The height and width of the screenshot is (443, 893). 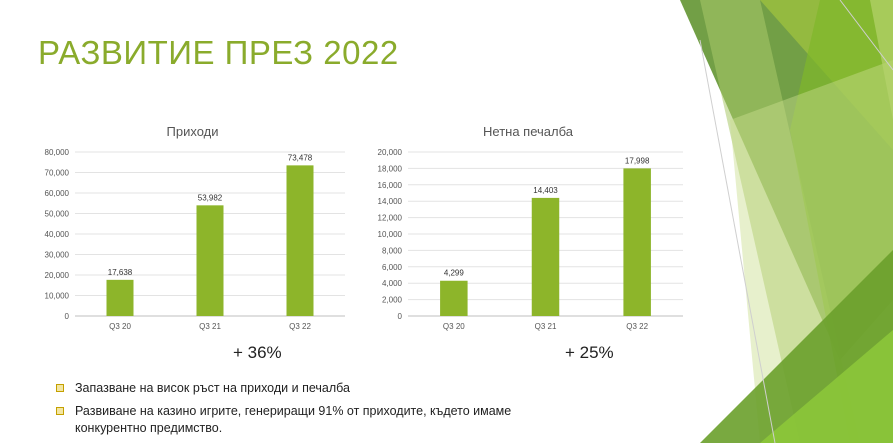 What do you see at coordinates (57, 152) in the screenshot?
I see `y-tick-label: 80,000` at bounding box center [57, 152].